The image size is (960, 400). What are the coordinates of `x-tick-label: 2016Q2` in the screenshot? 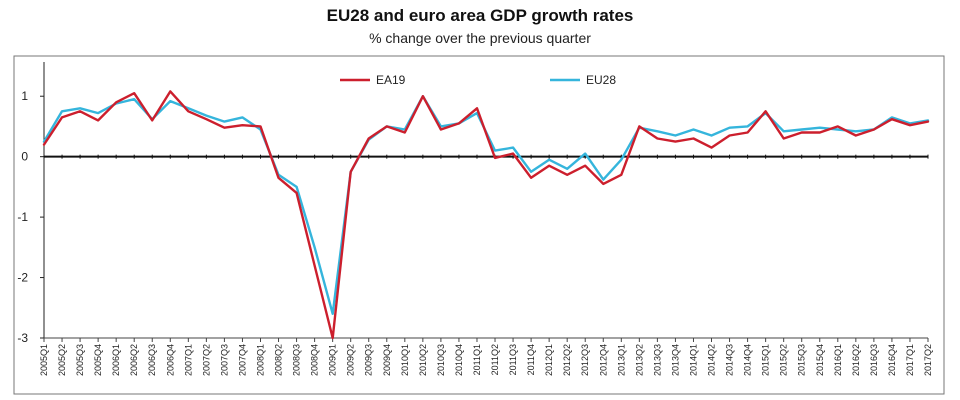 It's located at (856, 360).